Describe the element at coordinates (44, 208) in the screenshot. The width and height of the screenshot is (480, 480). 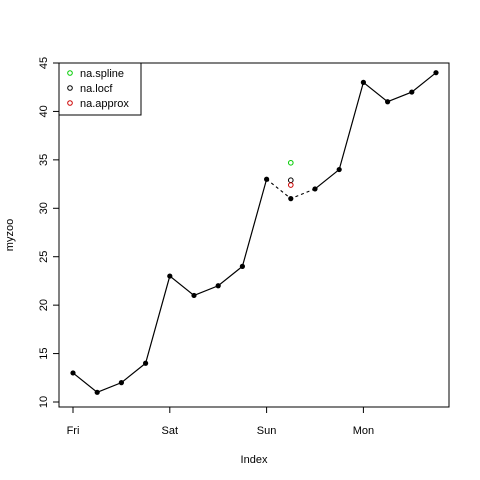
I see `y-tick-label: 30` at that location.